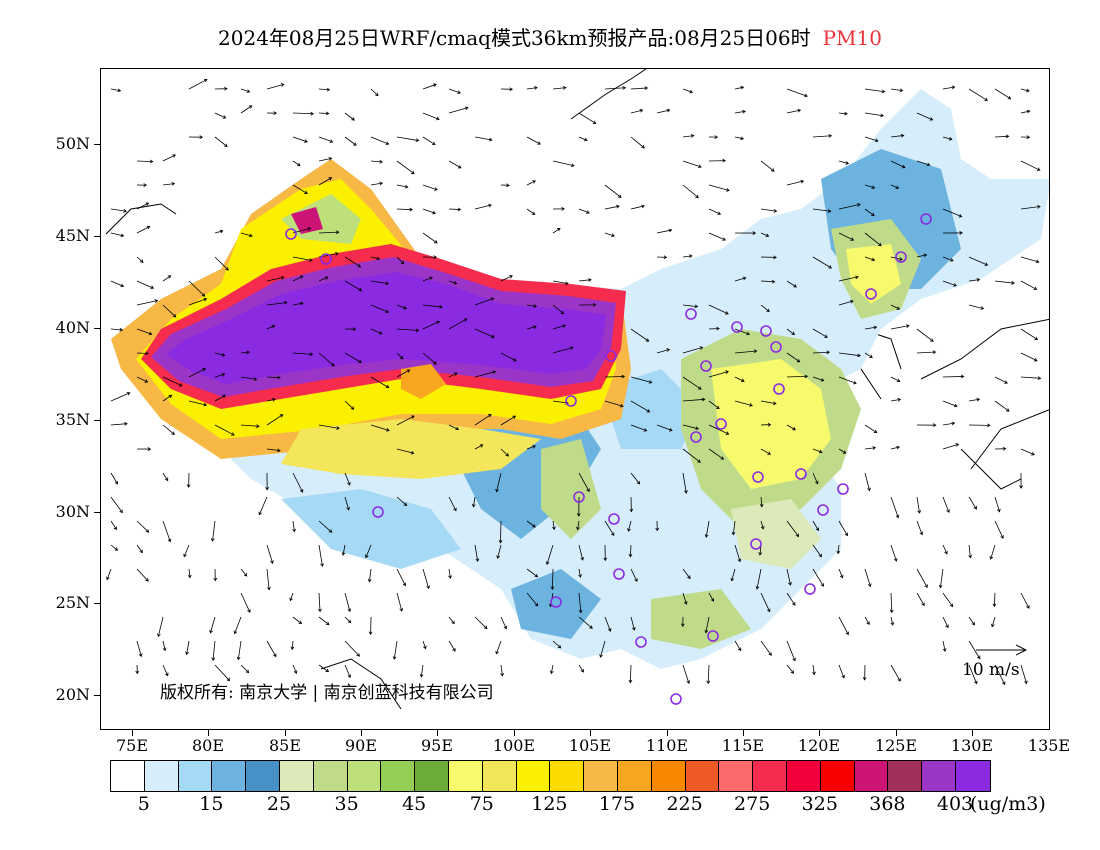 This screenshot has width=1100, height=850. What do you see at coordinates (995, 662) in the screenshot?
I see `vector-reference: 10 m/s` at bounding box center [995, 662].